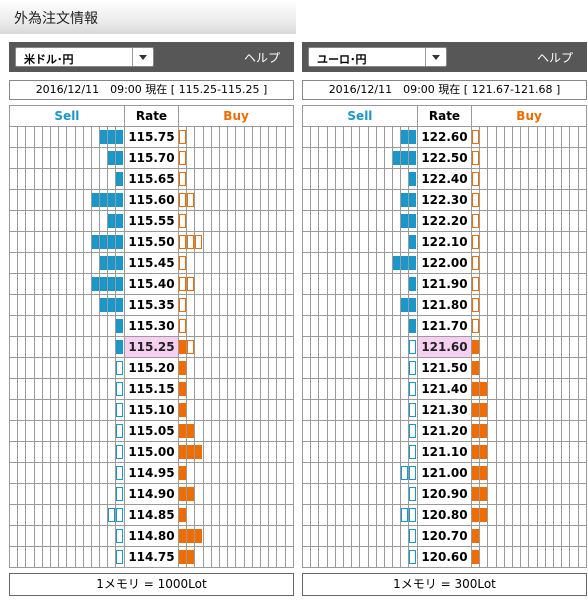 This screenshot has height=603, width=588. I want to click on rate-cell: 120.80, so click(444, 515).